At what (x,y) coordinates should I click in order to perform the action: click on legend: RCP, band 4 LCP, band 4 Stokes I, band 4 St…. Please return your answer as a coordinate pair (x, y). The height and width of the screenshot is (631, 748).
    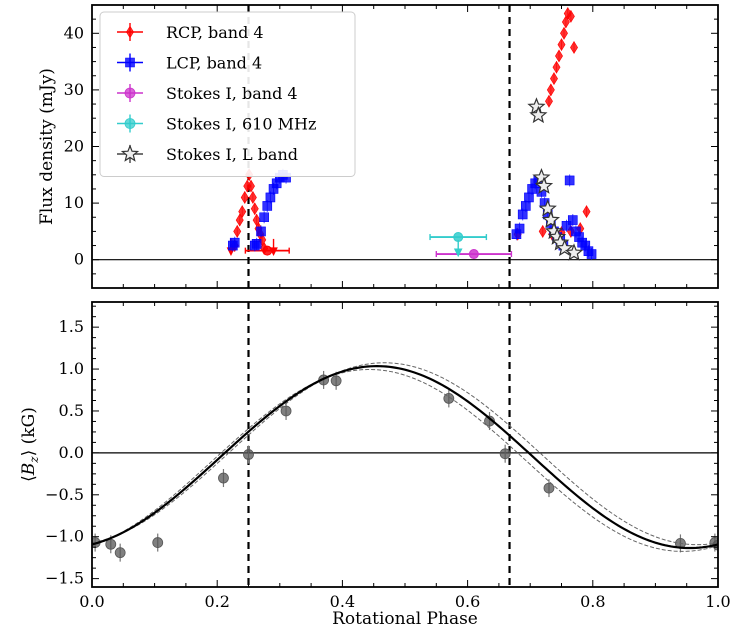
    Looking at the image, I should click on (227, 94).